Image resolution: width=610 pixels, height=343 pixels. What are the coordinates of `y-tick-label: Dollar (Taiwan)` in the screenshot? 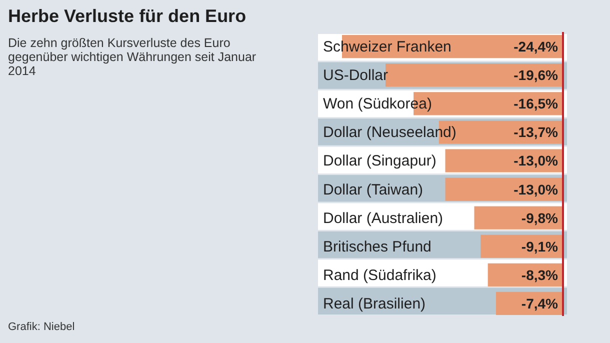 It's located at (373, 189).